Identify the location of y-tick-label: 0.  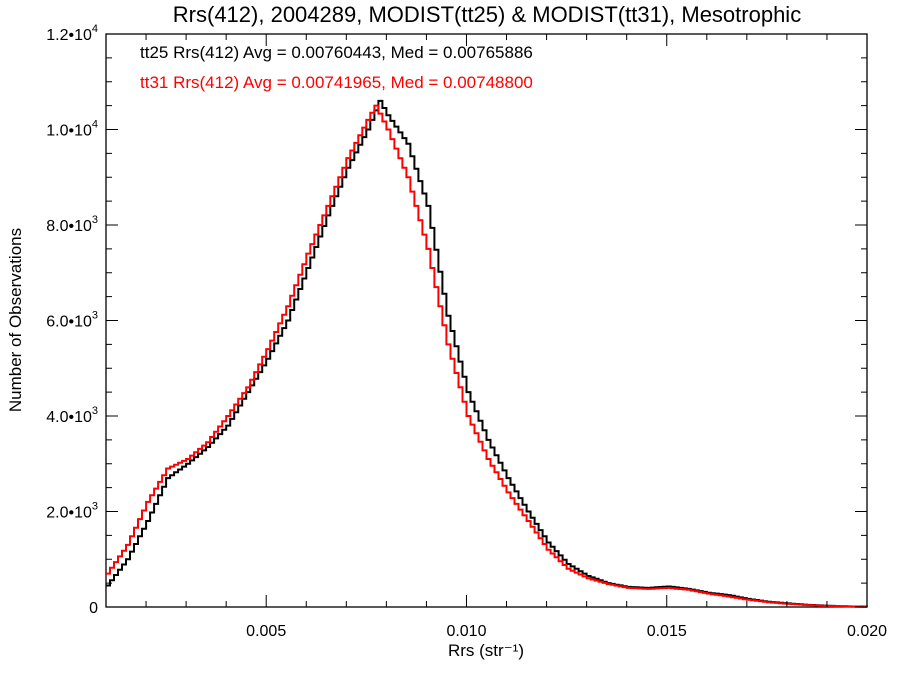
(93, 608).